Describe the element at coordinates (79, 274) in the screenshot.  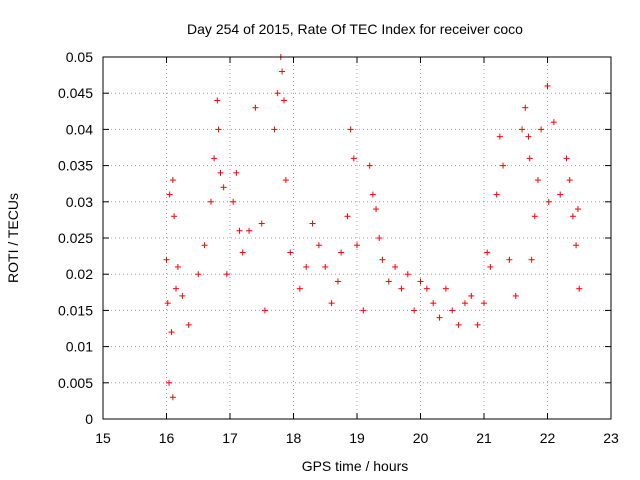
I see `y-tick-label: 0.02` at that location.